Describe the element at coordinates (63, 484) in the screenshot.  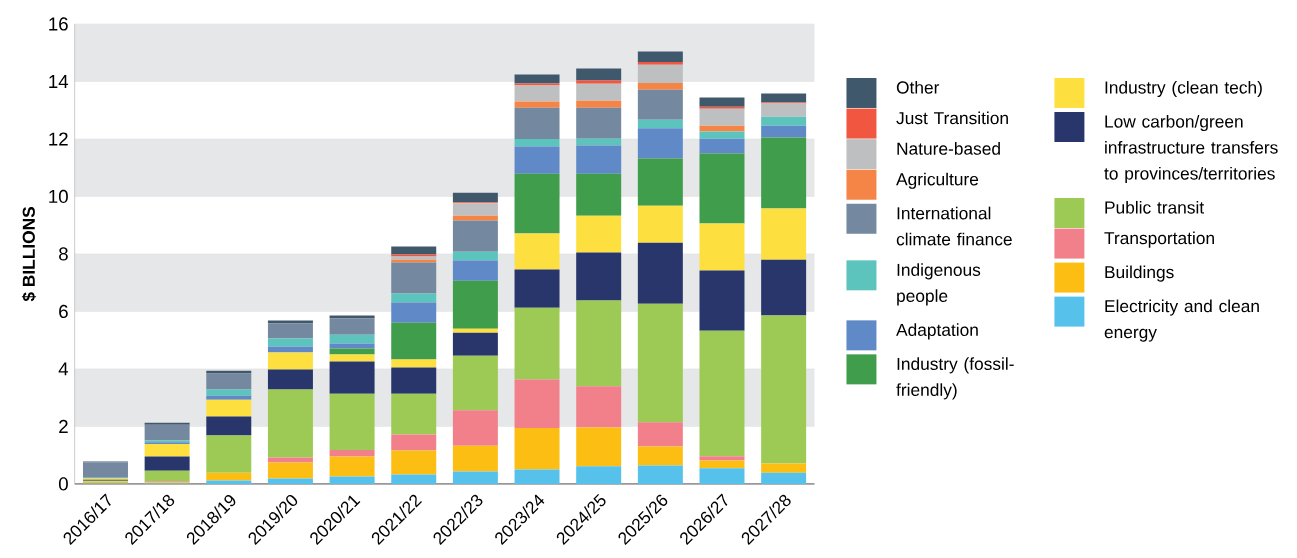
I see `y-tick-label: 0` at that location.